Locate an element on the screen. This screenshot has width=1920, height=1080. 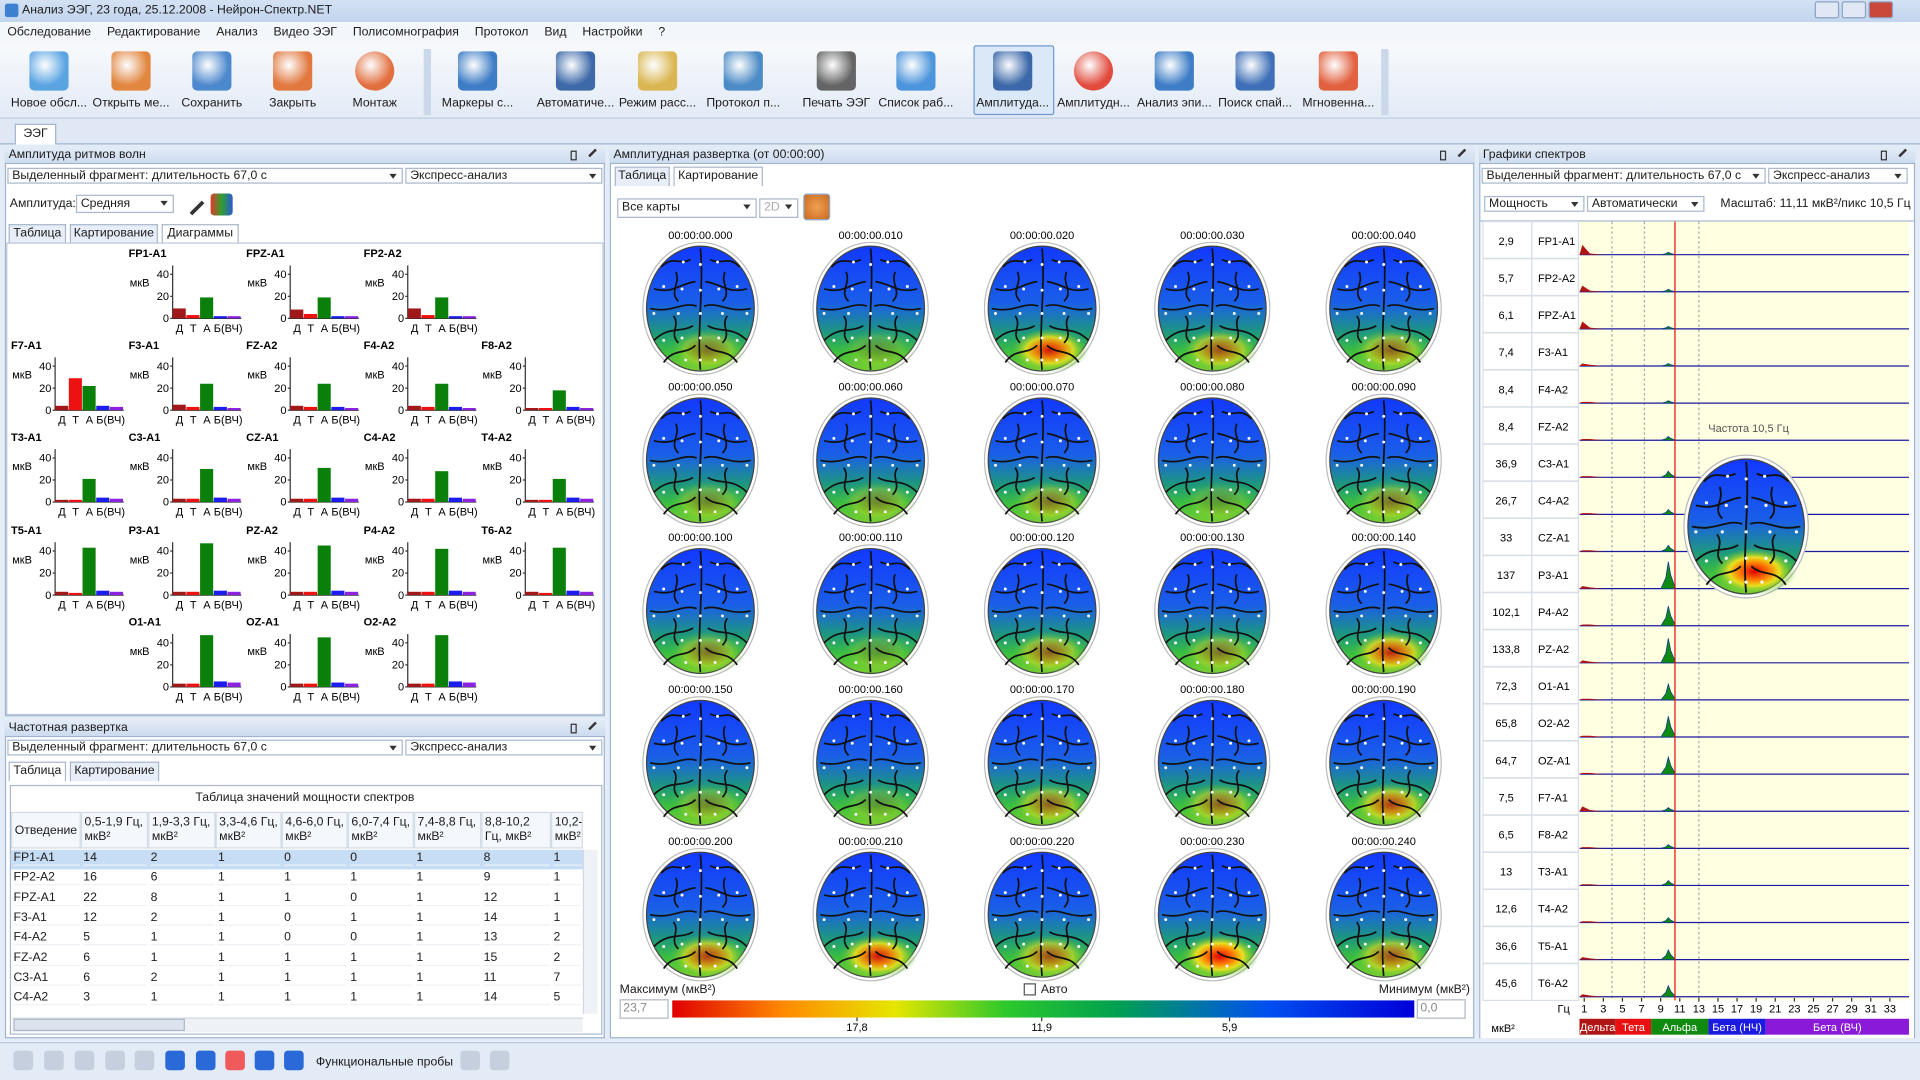
combo-box: Все карты is located at coordinates (687, 208).